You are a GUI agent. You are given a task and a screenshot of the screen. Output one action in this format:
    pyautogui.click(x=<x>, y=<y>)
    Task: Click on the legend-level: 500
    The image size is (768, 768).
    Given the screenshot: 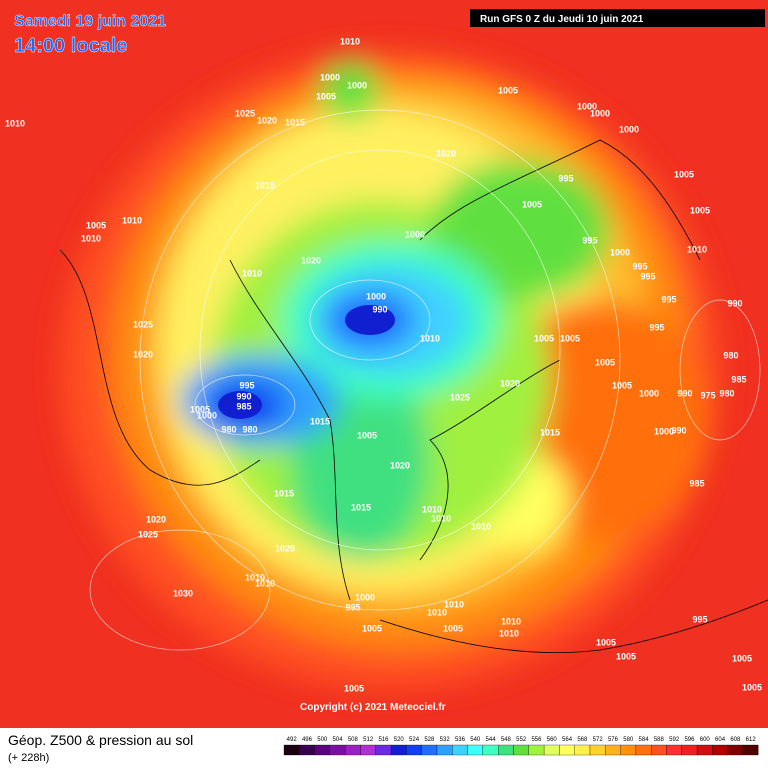 What is the action you would take?
    pyautogui.click(x=322, y=740)
    